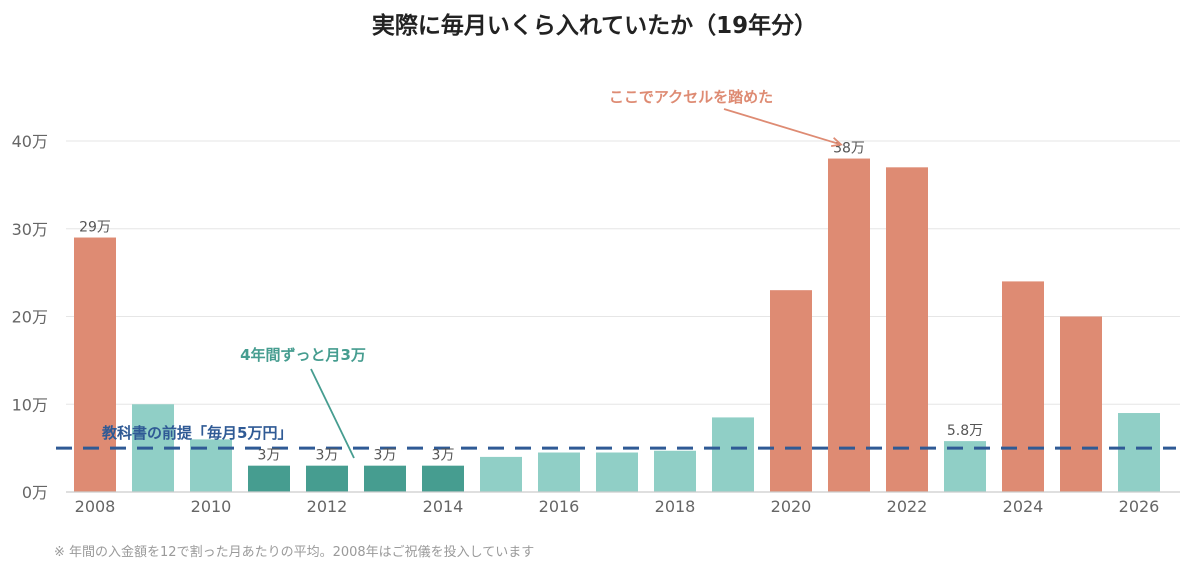  Describe the element at coordinates (95, 364) in the screenshot. I see `bar-2008` at that location.